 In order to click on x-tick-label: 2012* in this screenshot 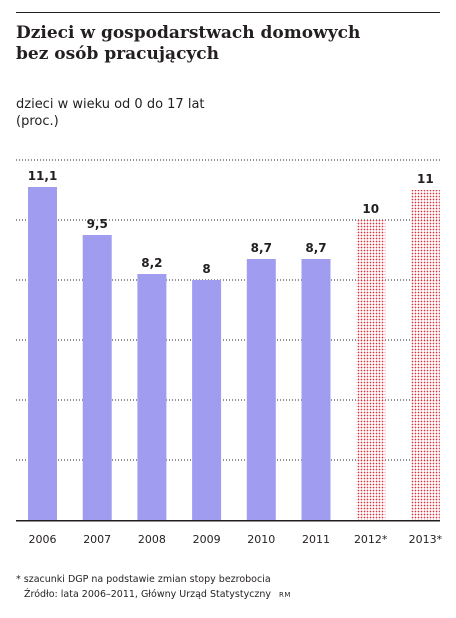, I will do `click(371, 539)`.